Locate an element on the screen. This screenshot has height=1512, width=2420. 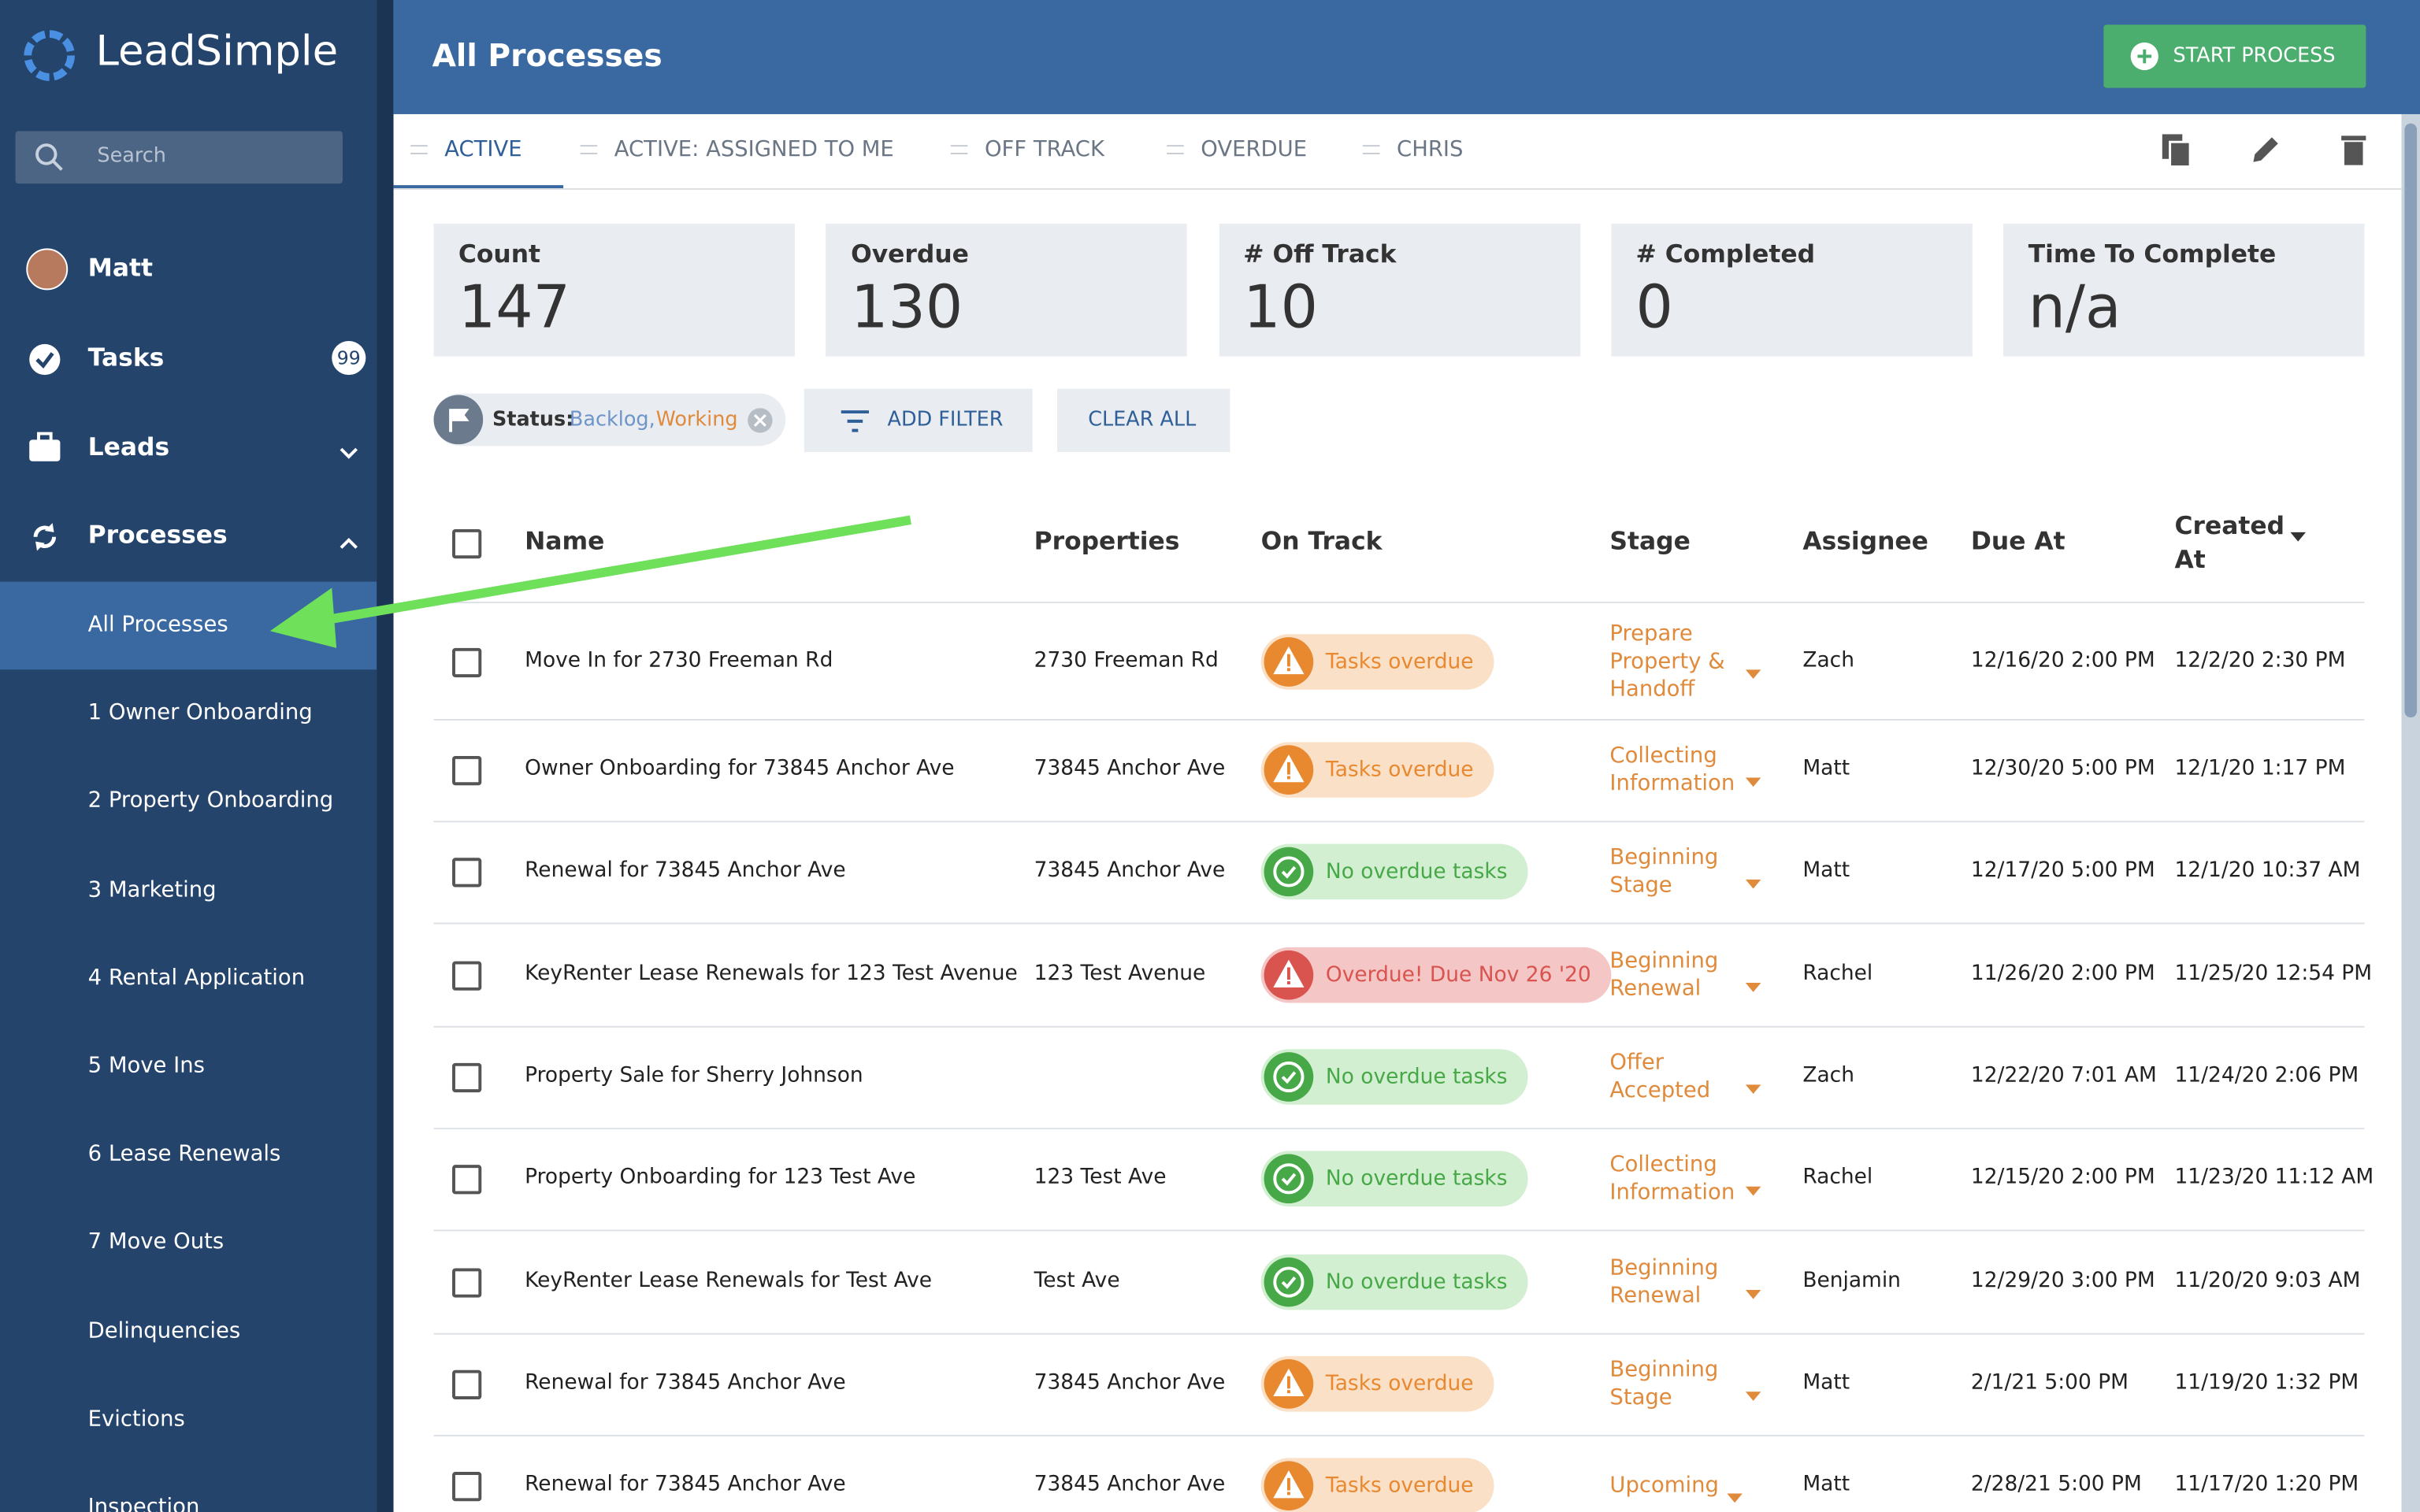
created-at: 12/1/20 1:17 PM is located at coordinates (2260, 768).